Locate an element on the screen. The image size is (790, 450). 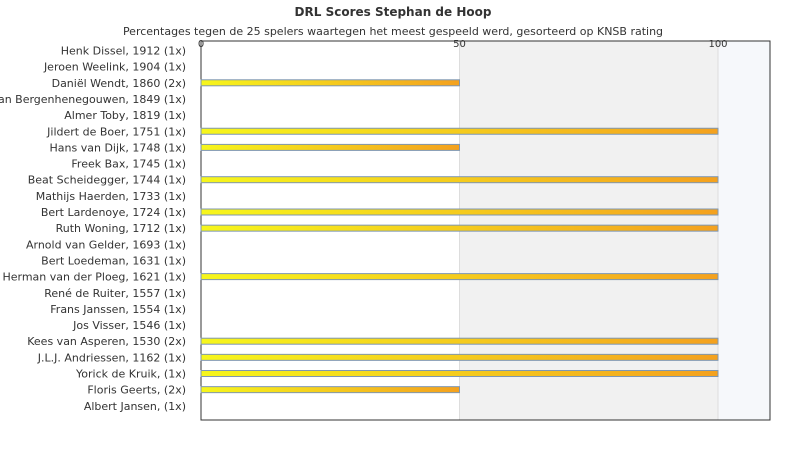
x-axis-ticks: 0 50 100 is located at coordinates (463, 44).